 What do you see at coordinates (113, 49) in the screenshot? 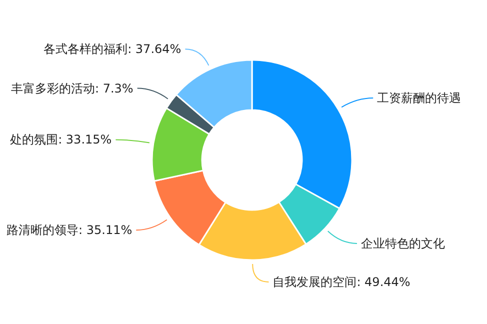
I see `slice-label: 各式各样的福利: 37.64%` at bounding box center [113, 49].